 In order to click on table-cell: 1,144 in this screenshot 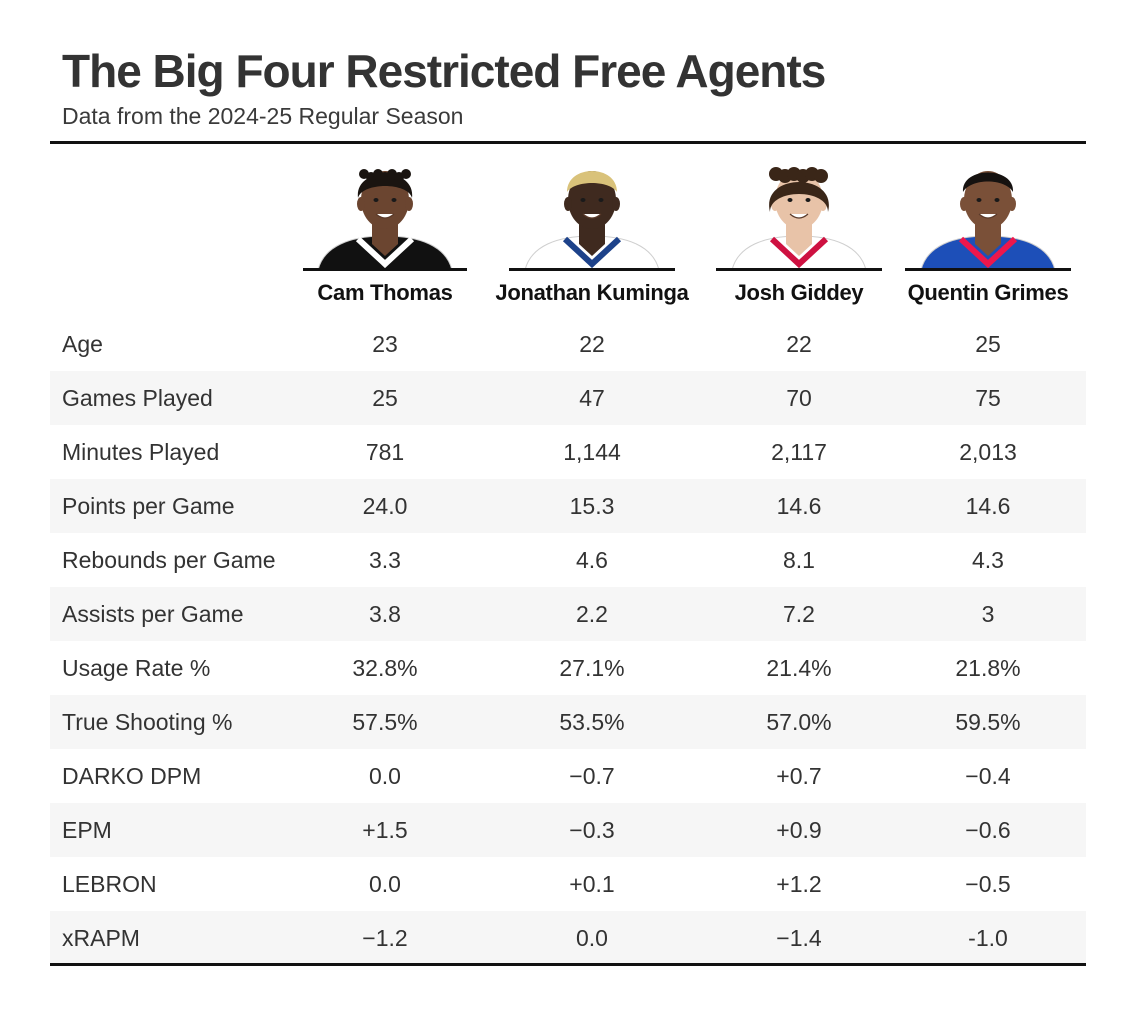, I will do `click(592, 452)`.